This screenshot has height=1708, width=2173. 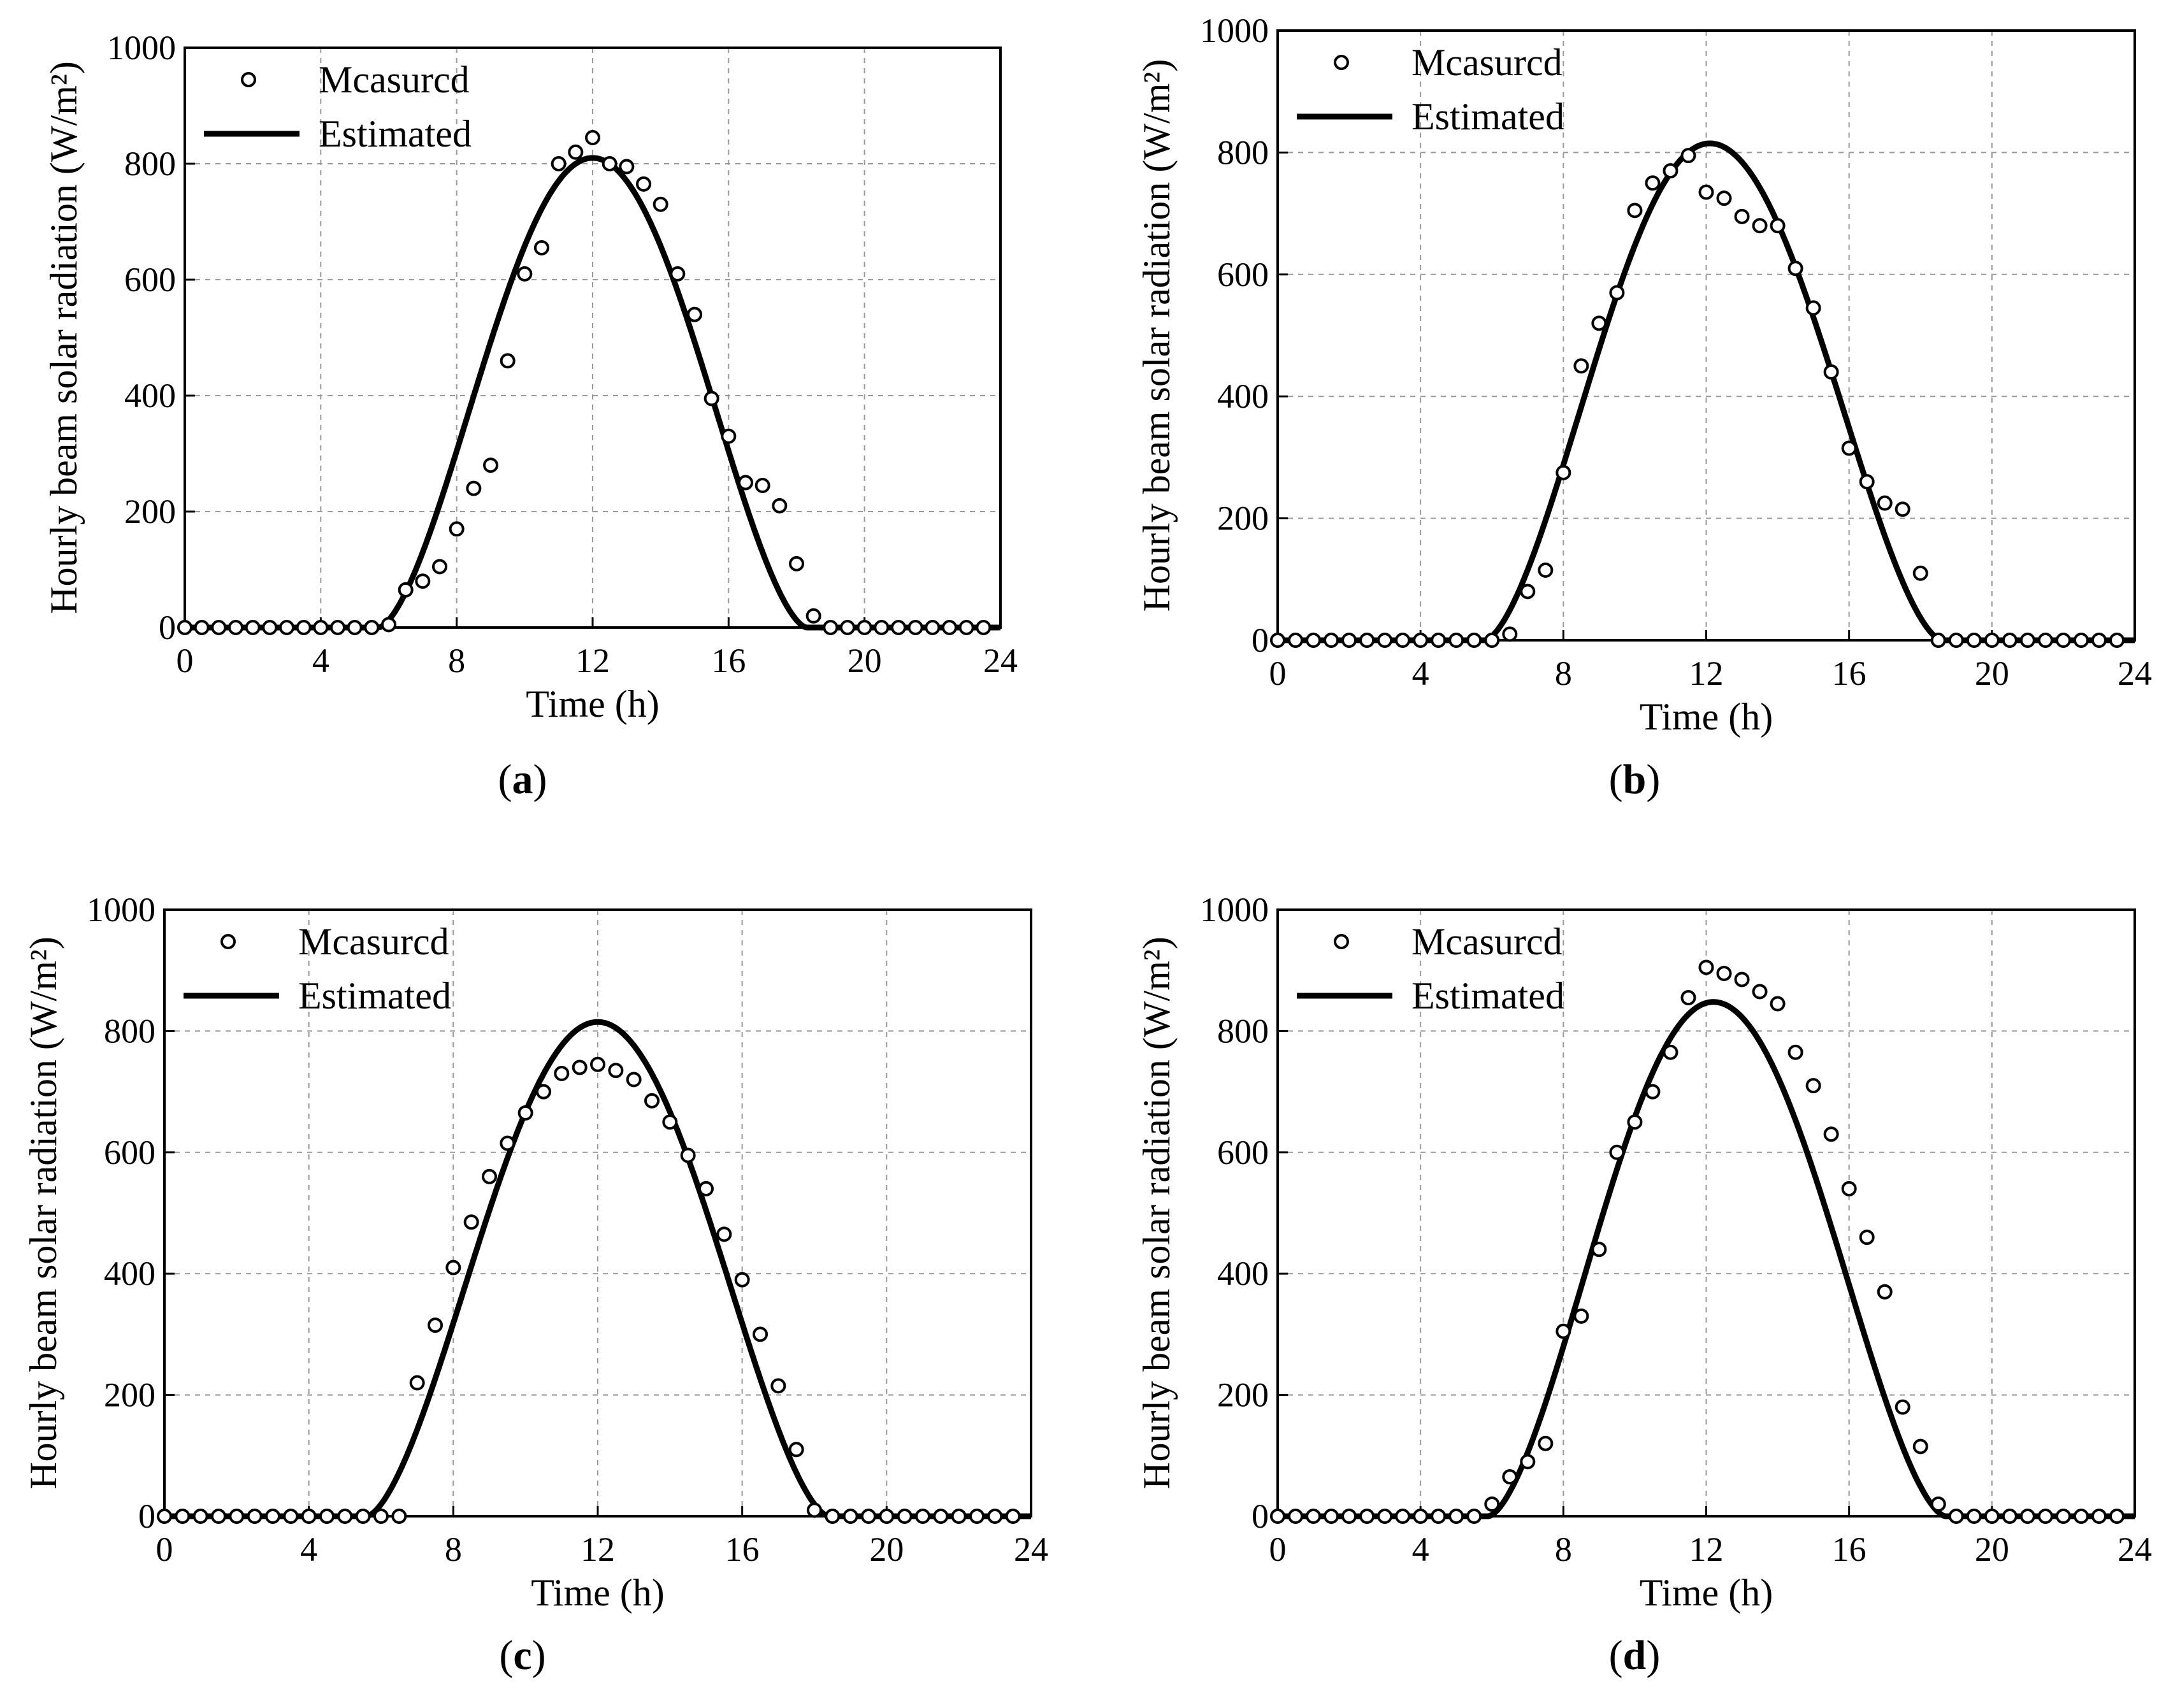 I want to click on x-tick-label: 8, so click(x=453, y=1549).